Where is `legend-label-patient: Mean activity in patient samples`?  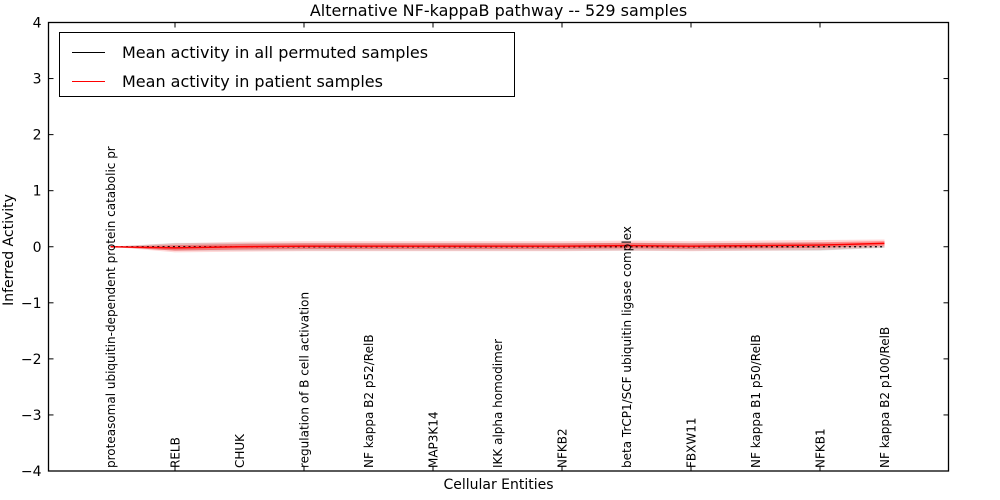 legend-label-patient: Mean activity in patient samples is located at coordinates (252, 81).